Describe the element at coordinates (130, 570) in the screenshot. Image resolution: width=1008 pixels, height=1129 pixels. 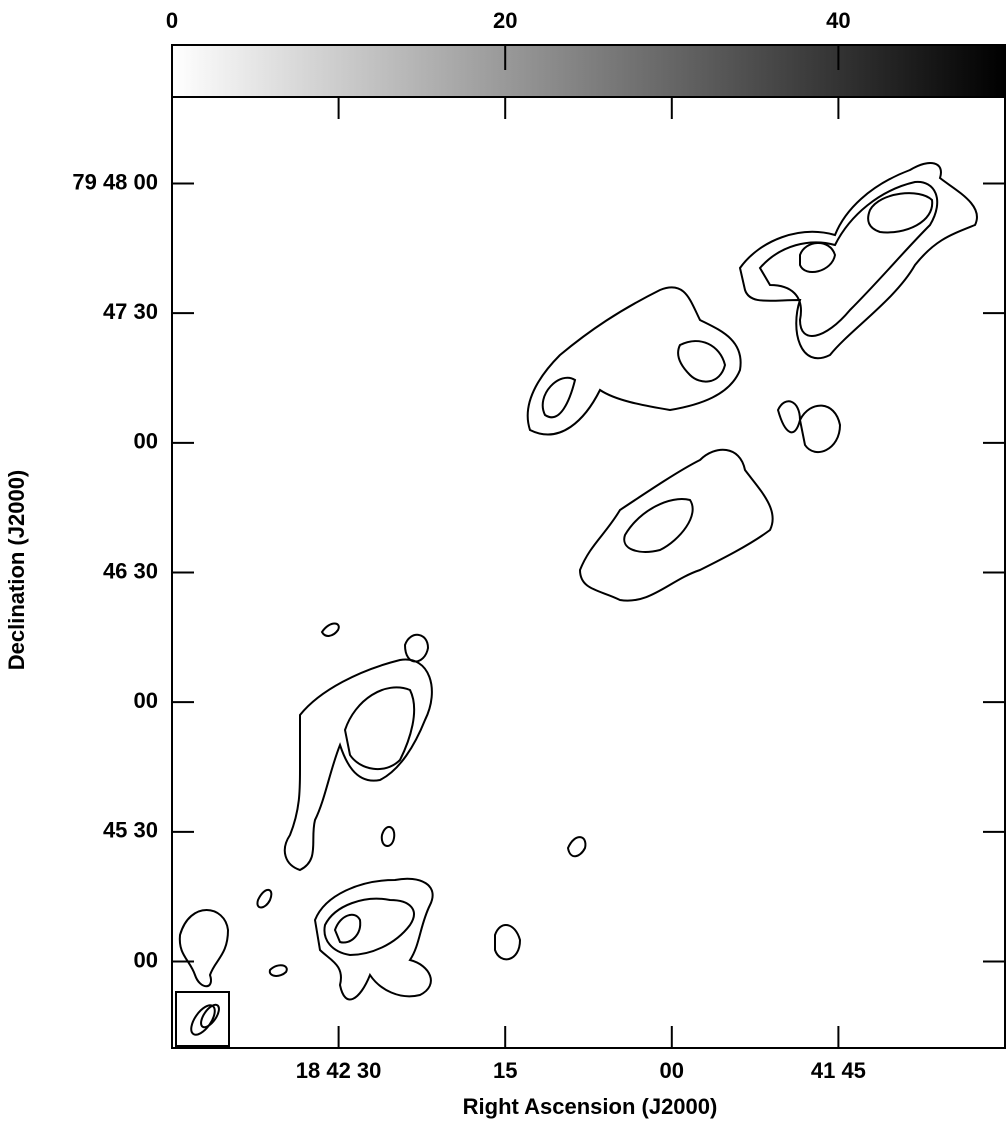
I see `y-tick-label: 46 30` at that location.